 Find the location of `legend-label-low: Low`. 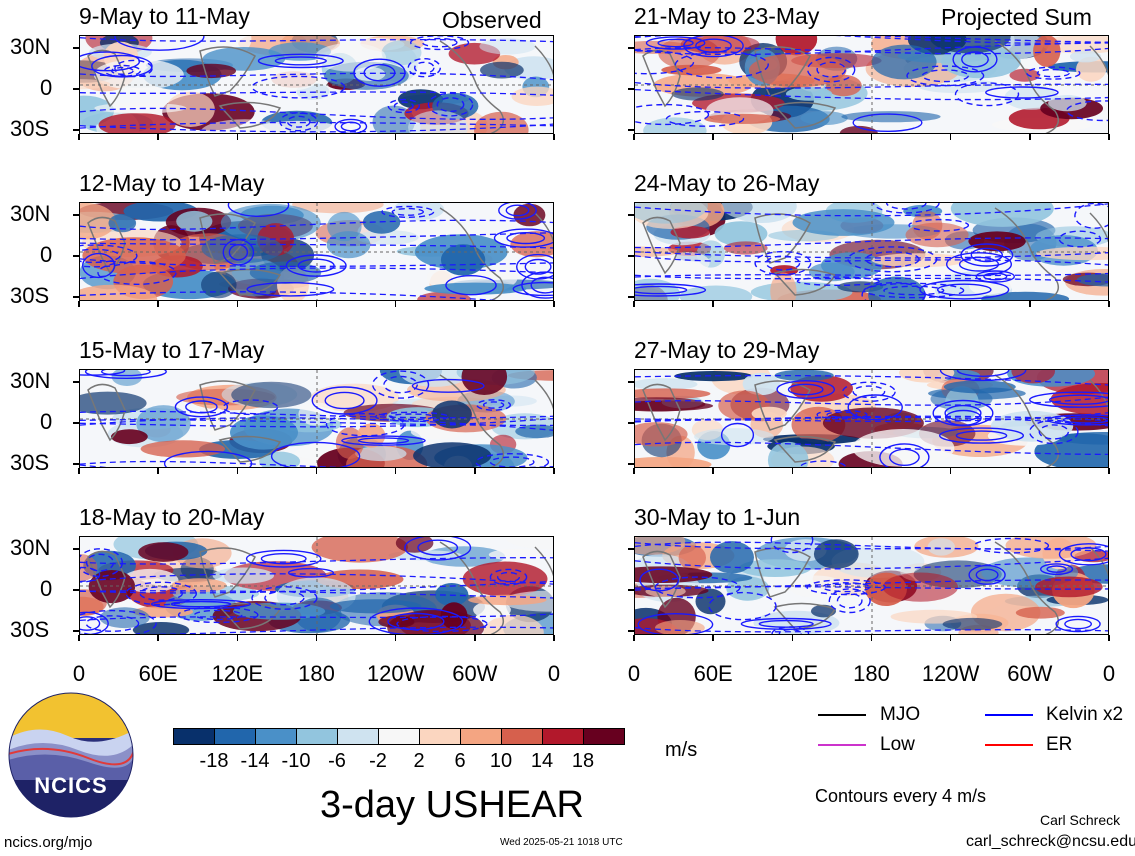

legend-label-low: Low is located at coordinates (897, 744).